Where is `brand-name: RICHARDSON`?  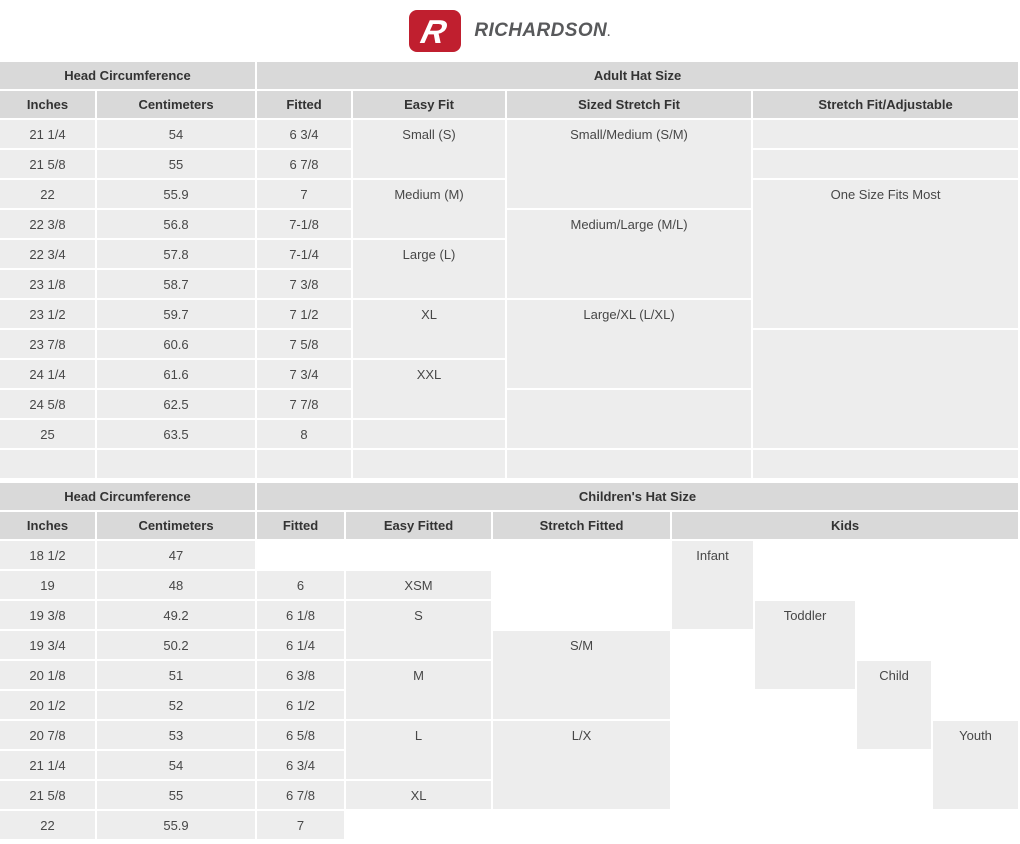 brand-name: RICHARDSON is located at coordinates (541, 30).